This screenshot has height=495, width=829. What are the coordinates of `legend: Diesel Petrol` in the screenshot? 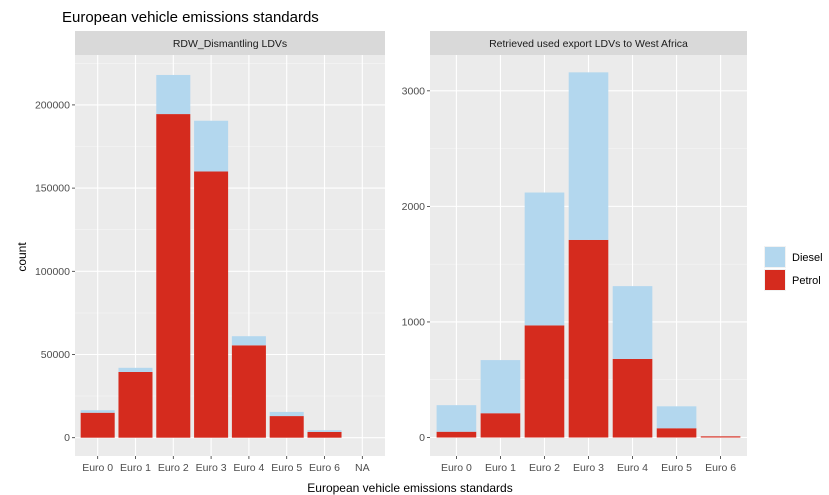 It's located at (793, 268).